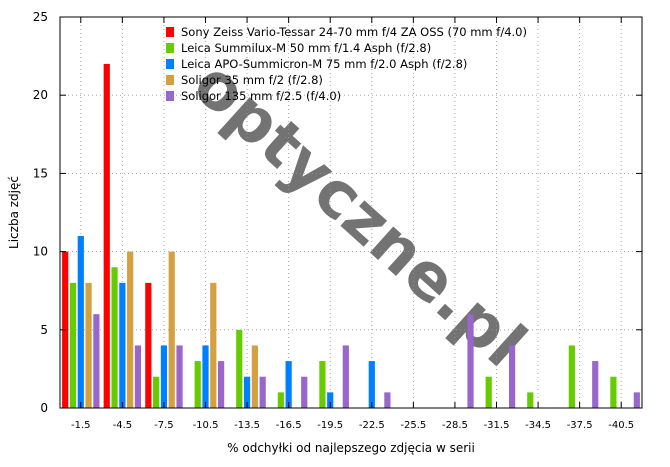 This screenshot has width=670, height=467. Describe the element at coordinates (40, 252) in the screenshot. I see `y-tick-label: 10` at that location.